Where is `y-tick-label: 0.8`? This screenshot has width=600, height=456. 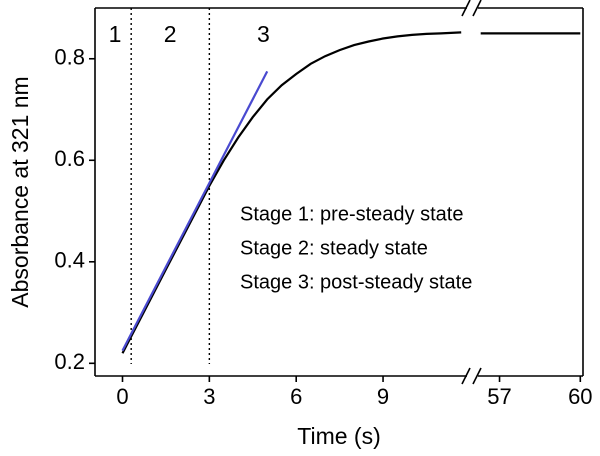 y-tick-label: 0.8 is located at coordinates (69, 57).